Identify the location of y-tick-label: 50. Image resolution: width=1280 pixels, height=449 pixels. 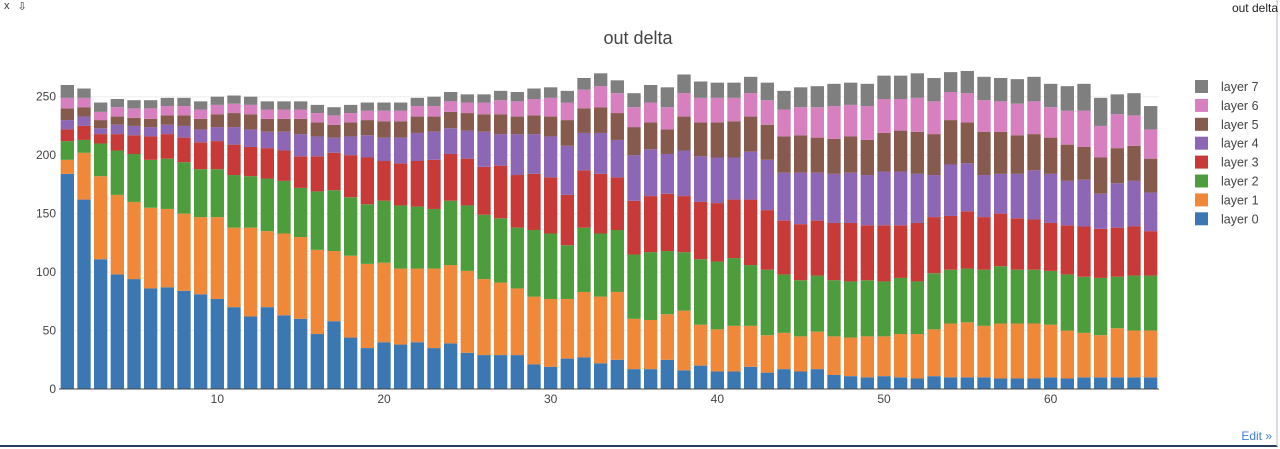
(50, 331).